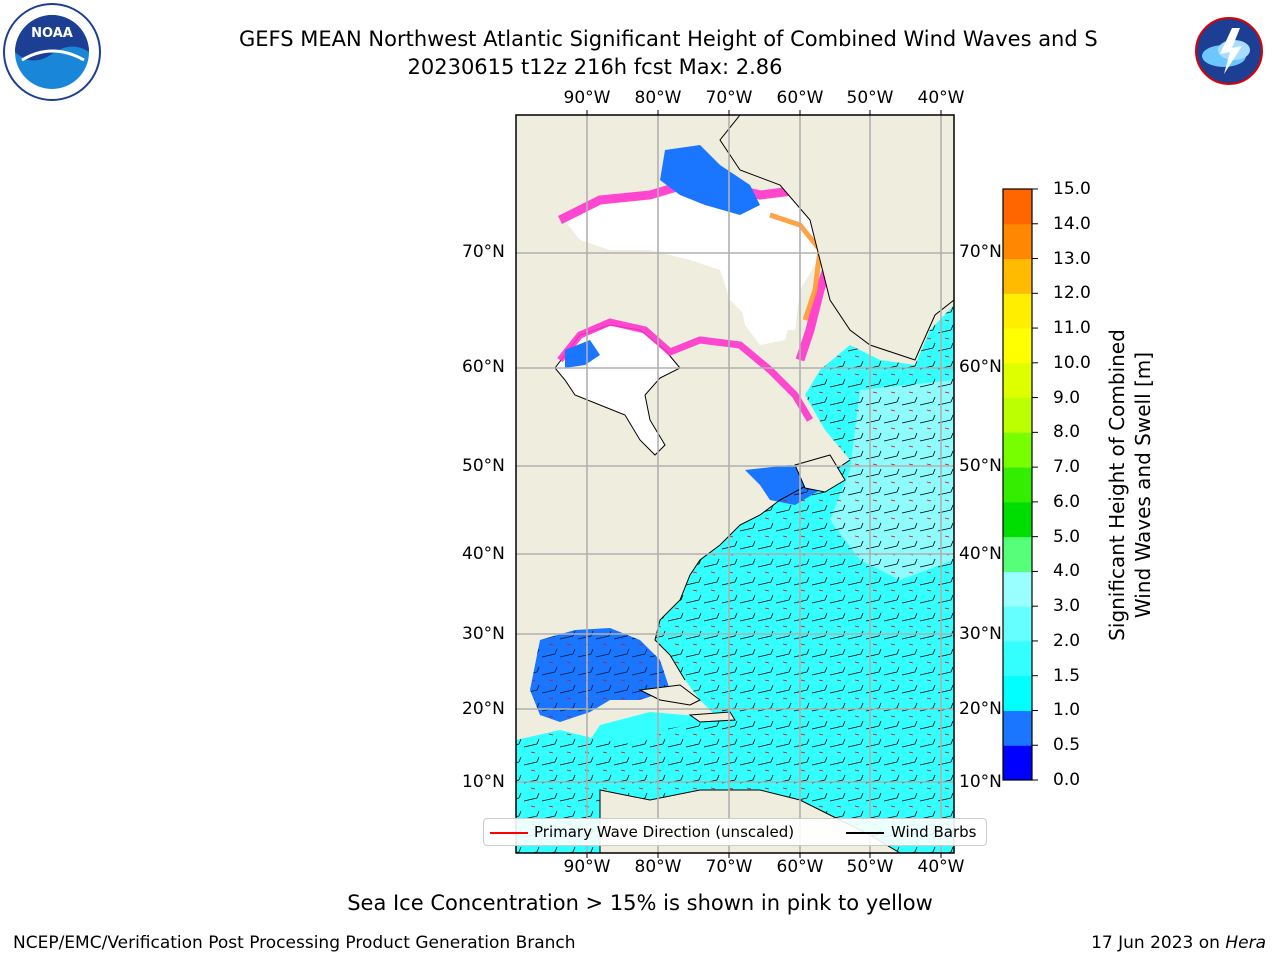 This screenshot has width=1280, height=960. I want to click on lat-label-left-10n: 10°N, so click(483, 782).